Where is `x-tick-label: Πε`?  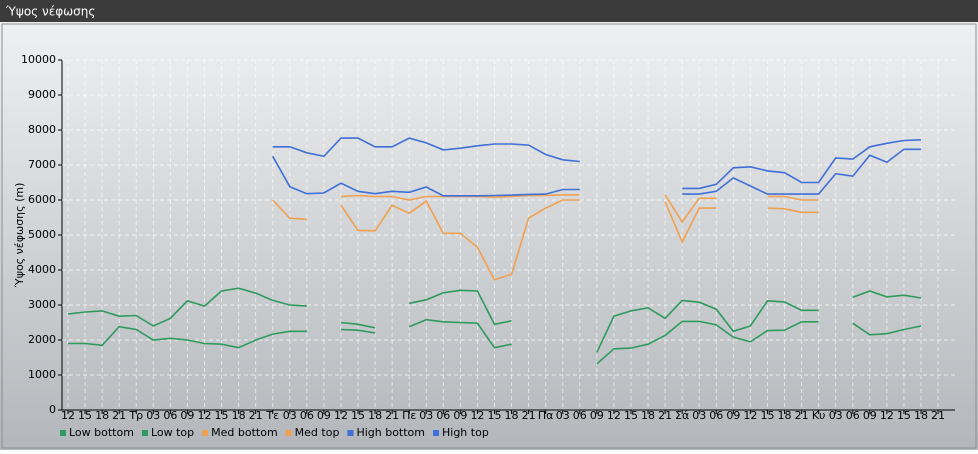 x-tick-label: Πε is located at coordinates (409, 415).